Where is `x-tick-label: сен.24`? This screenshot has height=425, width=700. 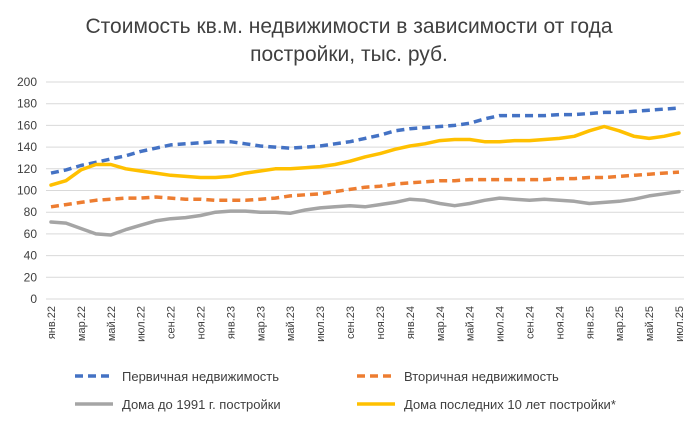 x-tick-label: сен.24 is located at coordinates (530, 322).